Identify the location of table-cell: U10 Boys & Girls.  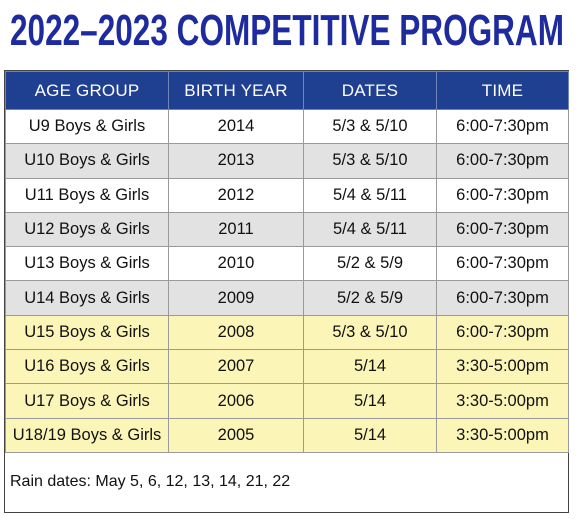
(87, 161).